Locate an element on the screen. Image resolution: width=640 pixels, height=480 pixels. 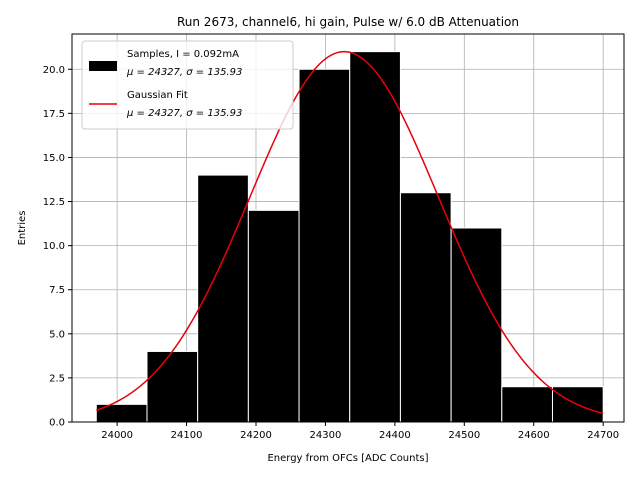
y-tick-label: 17.5 is located at coordinates (54, 114).